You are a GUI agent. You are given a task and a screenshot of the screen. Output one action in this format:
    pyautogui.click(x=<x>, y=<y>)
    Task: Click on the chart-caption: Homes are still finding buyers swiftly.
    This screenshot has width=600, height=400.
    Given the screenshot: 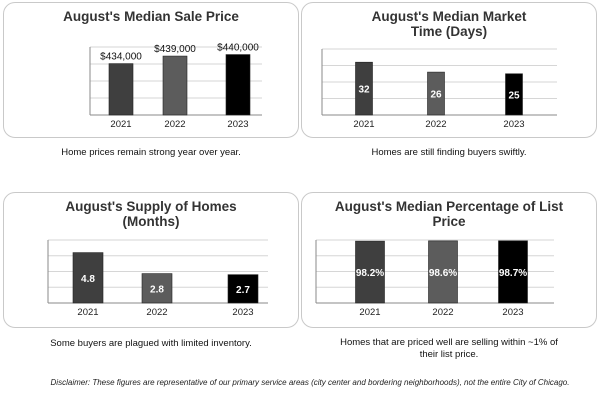 What is the action you would take?
    pyautogui.click(x=449, y=152)
    